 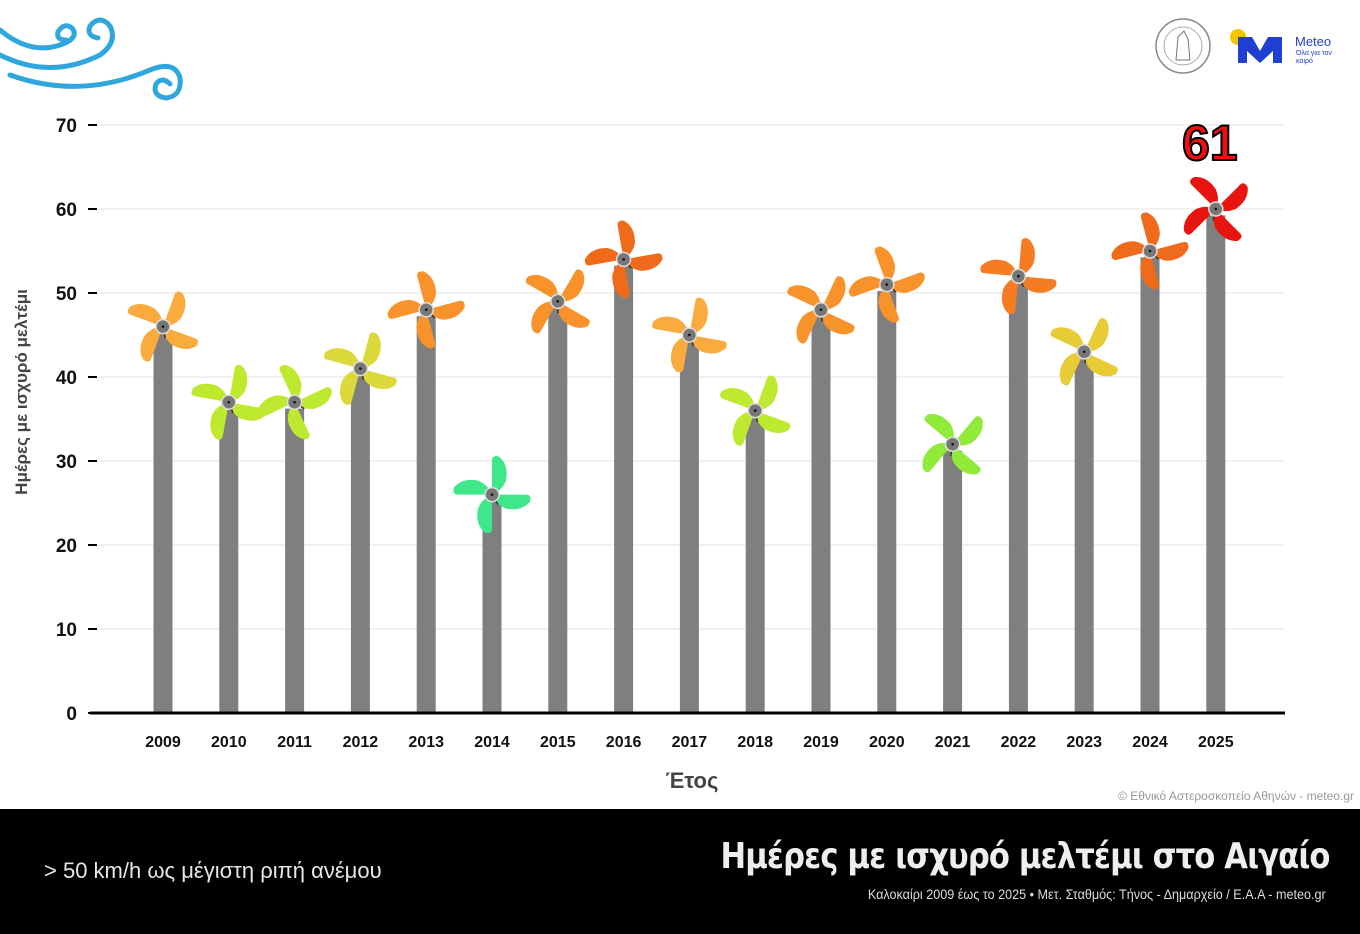 I want to click on x-tick-label: 2009, so click(x=163, y=742).